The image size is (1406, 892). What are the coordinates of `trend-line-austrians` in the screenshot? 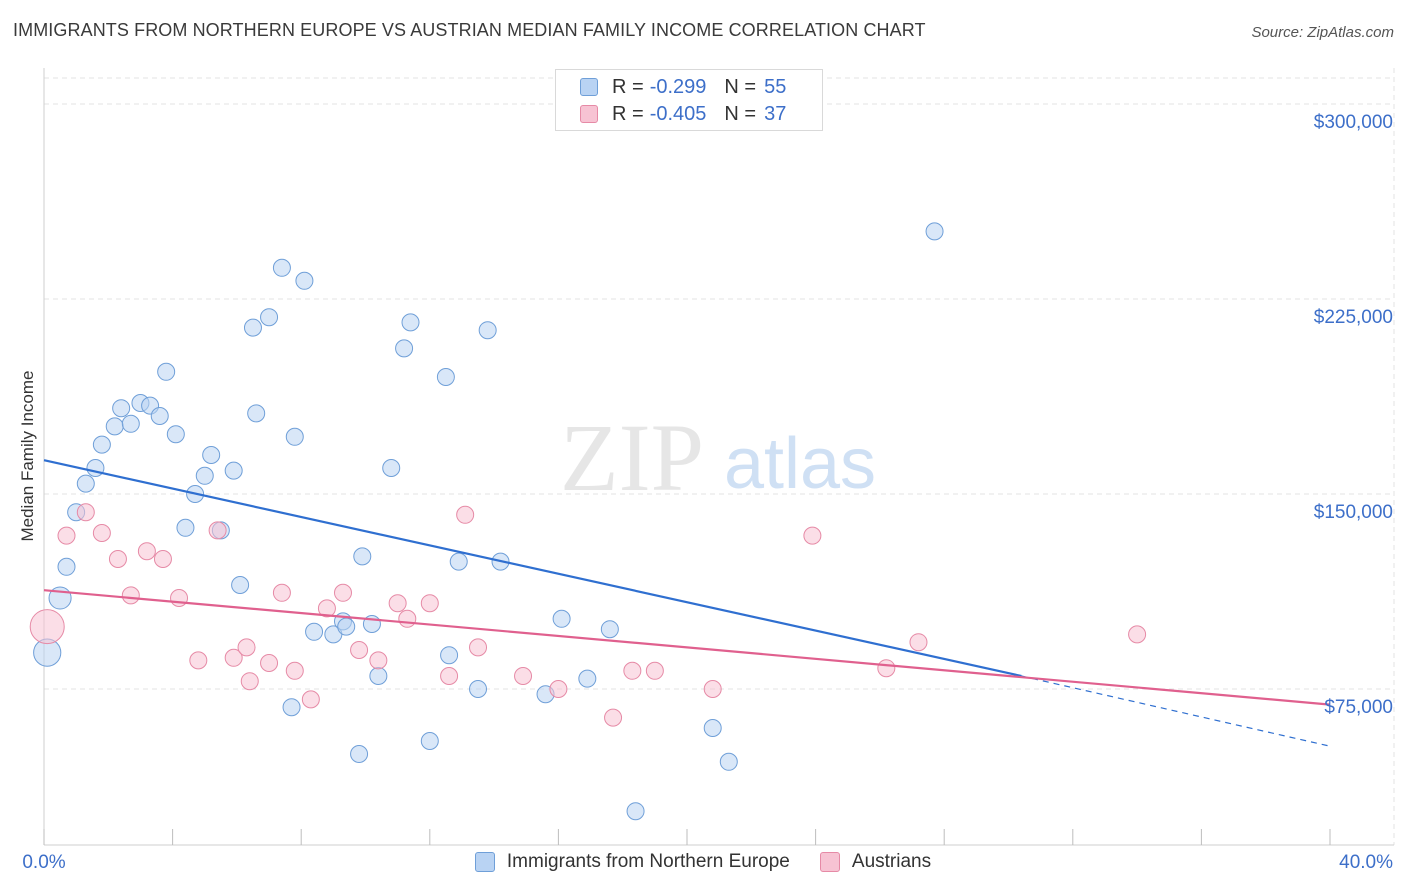 It's located at (687, 647).